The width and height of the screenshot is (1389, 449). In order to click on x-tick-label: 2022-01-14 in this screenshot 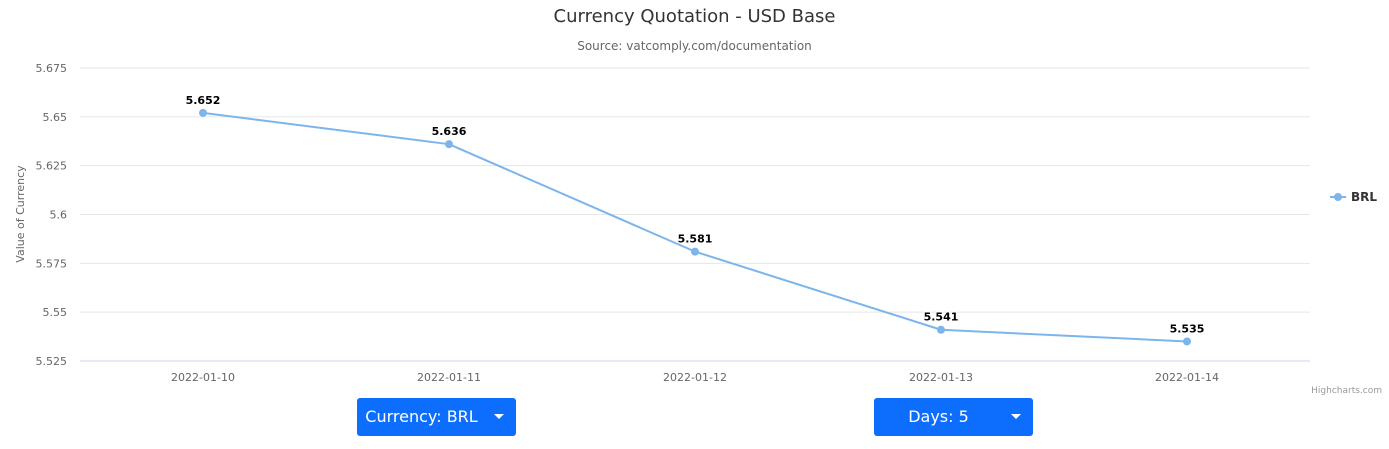, I will do `click(1187, 377)`.